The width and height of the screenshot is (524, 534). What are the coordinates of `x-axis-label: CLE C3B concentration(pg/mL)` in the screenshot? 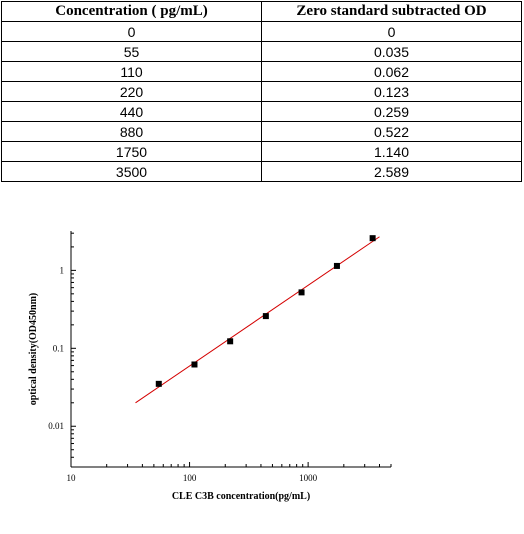 It's located at (241, 496).